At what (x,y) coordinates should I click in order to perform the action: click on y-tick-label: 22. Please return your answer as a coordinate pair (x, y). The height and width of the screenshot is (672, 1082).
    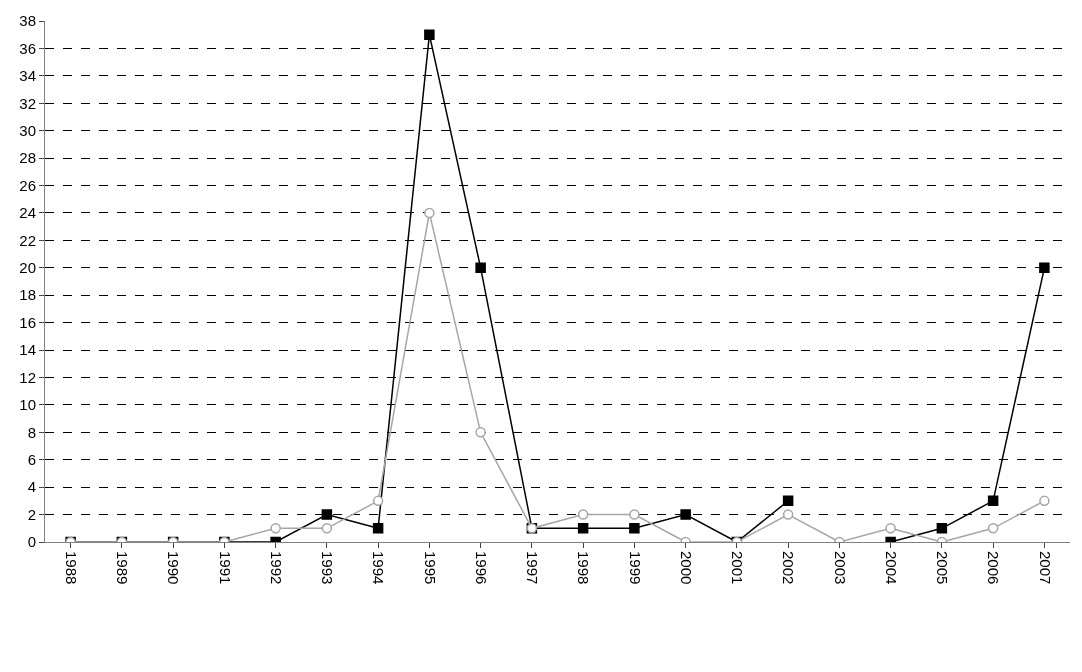
    Looking at the image, I should click on (27, 240).